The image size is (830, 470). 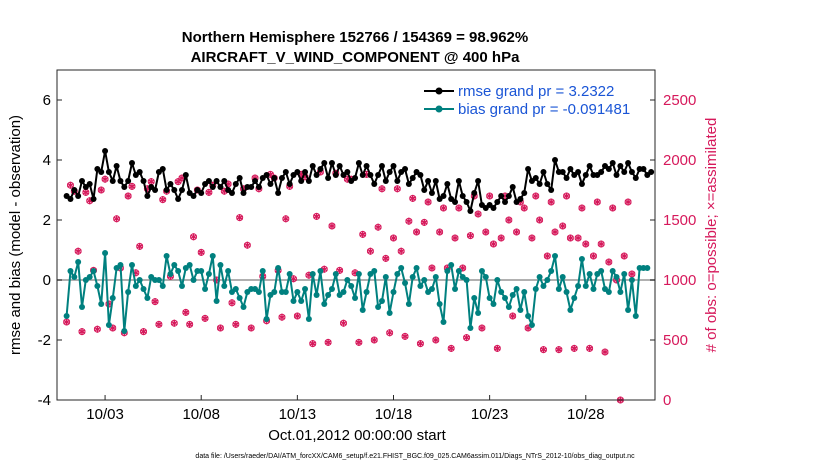 I want to click on left-tick-label: 4, so click(x=47, y=160).